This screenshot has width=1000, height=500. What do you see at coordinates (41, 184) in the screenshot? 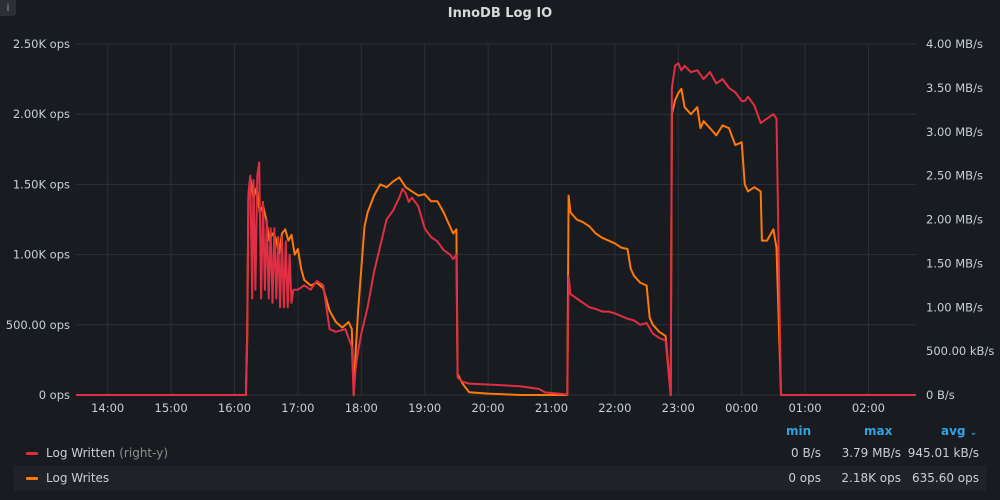
I see `y-left-tick-label: 1.50K ops` at bounding box center [41, 184].